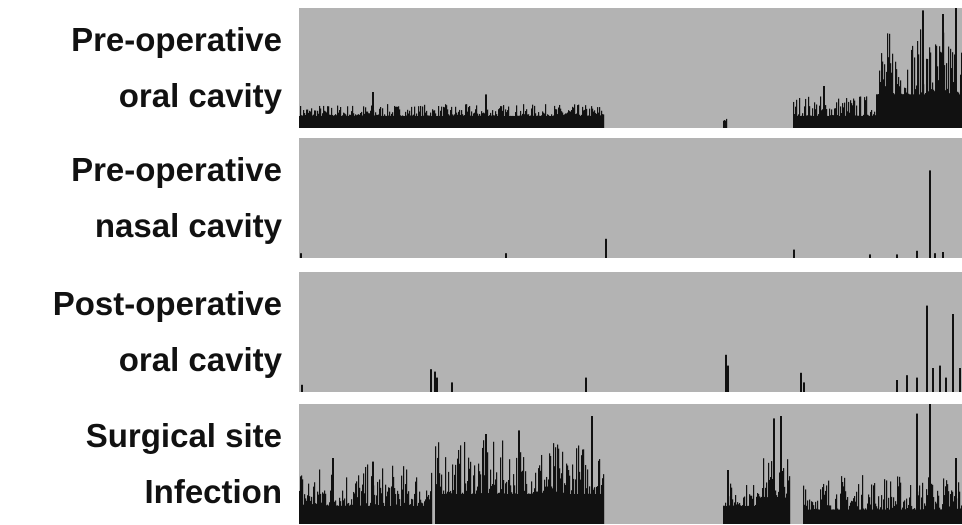  Describe the element at coordinates (188, 225) in the screenshot. I see `track-label-line: nasal cavity` at that location.